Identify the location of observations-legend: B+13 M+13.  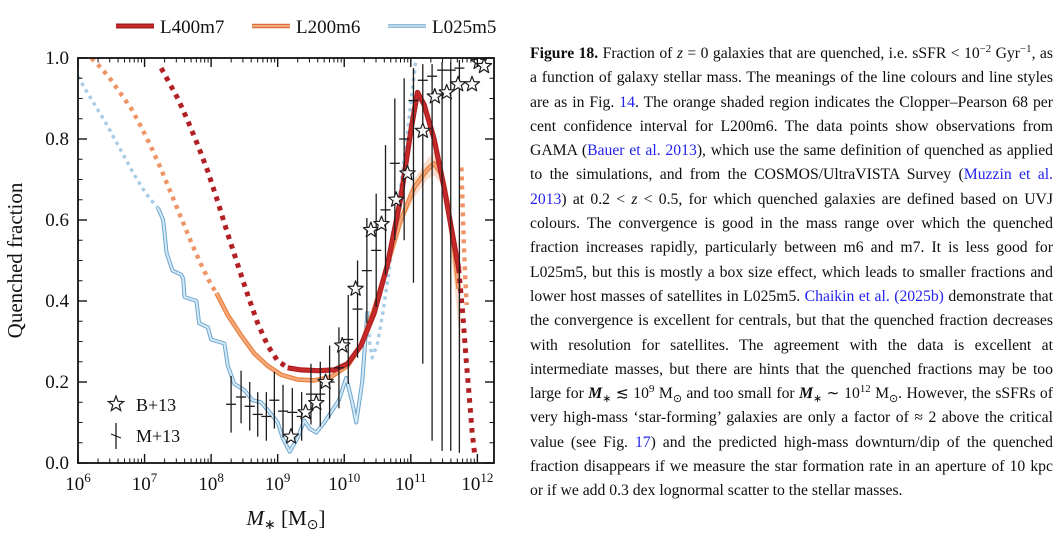
(143, 421).